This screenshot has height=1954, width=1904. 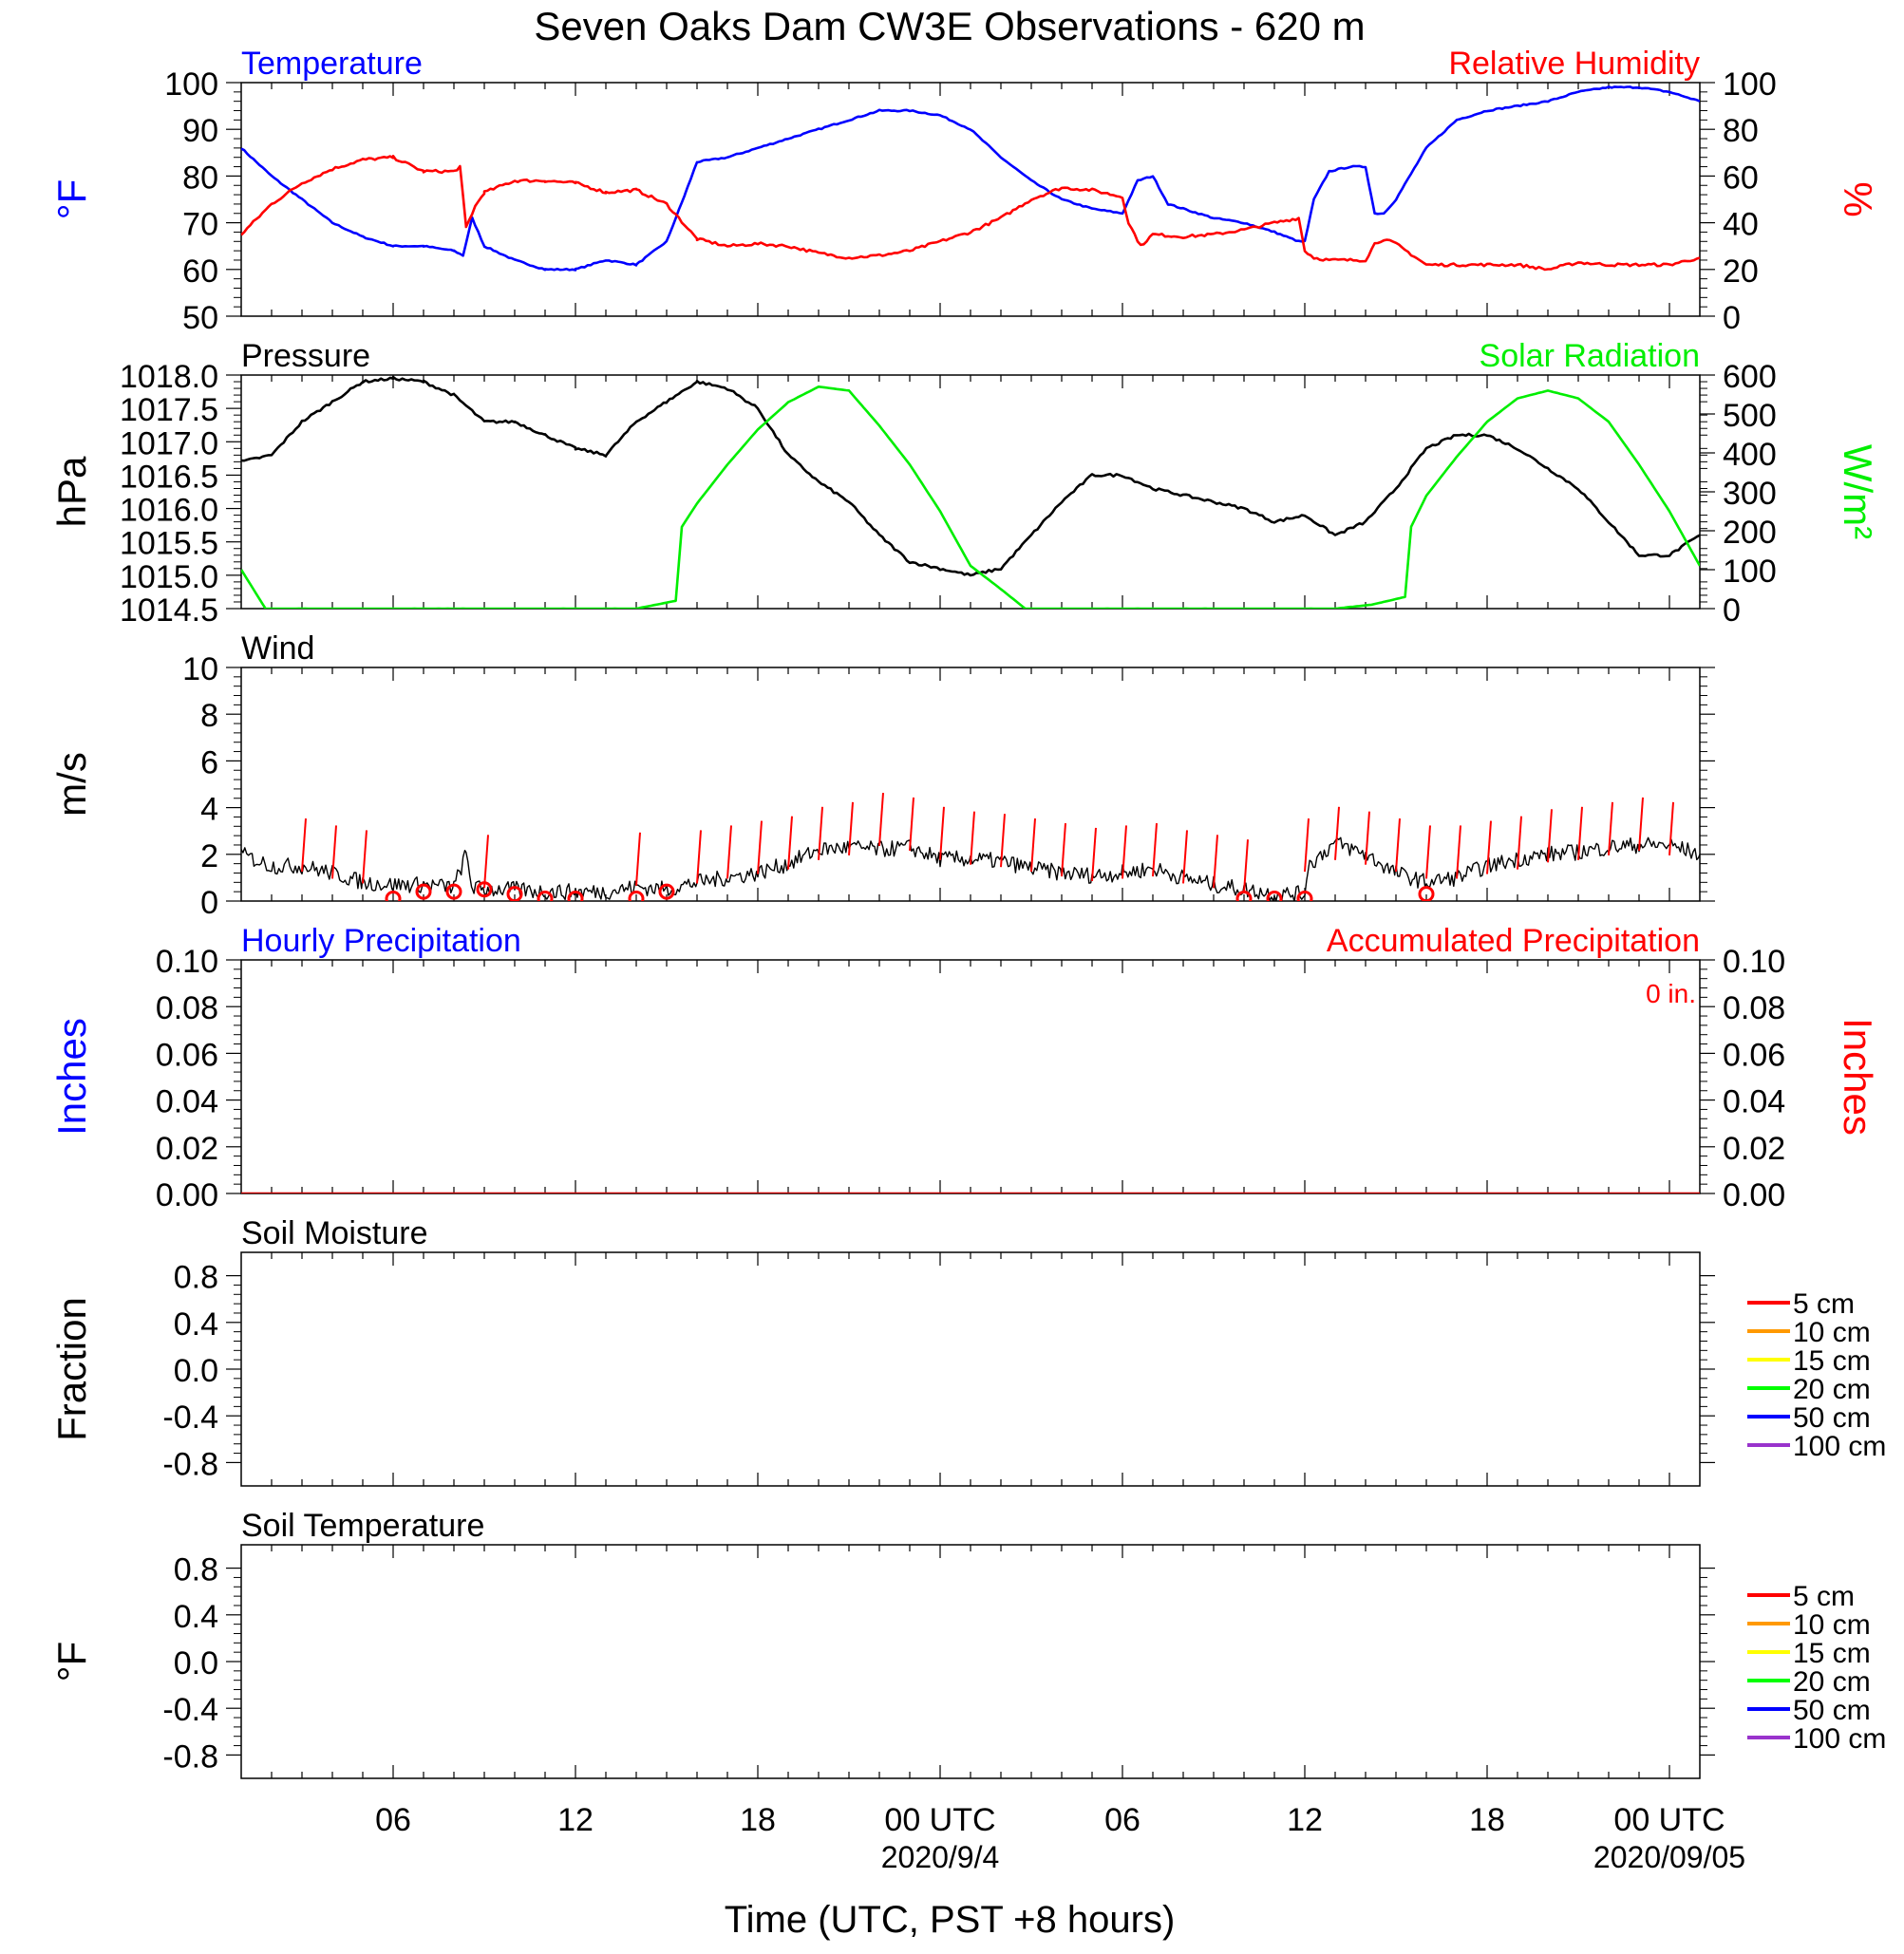 What do you see at coordinates (169, 610) in the screenshot?
I see `y-tick-label: 1014.5` at bounding box center [169, 610].